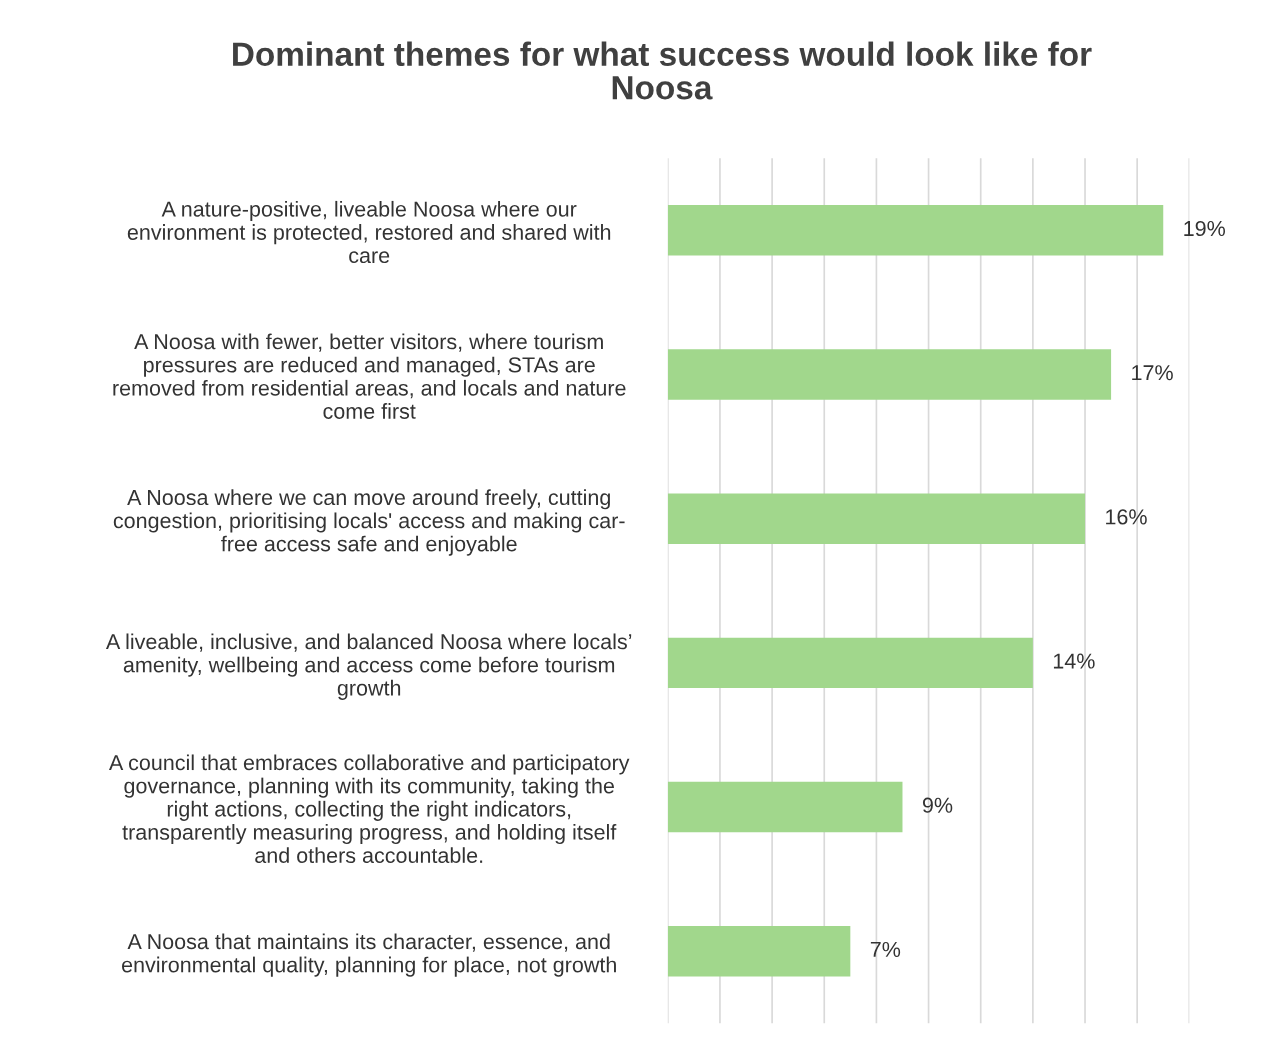 Image resolution: width=1272 pixels, height=1055 pixels. What do you see at coordinates (937, 805) in the screenshot?
I see `data-label: 9%` at bounding box center [937, 805].